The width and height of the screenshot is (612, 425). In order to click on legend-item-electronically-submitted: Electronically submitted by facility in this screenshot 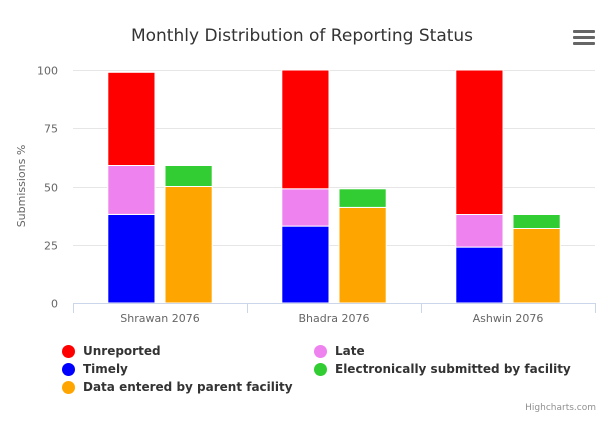, I will do `click(442, 369)`.